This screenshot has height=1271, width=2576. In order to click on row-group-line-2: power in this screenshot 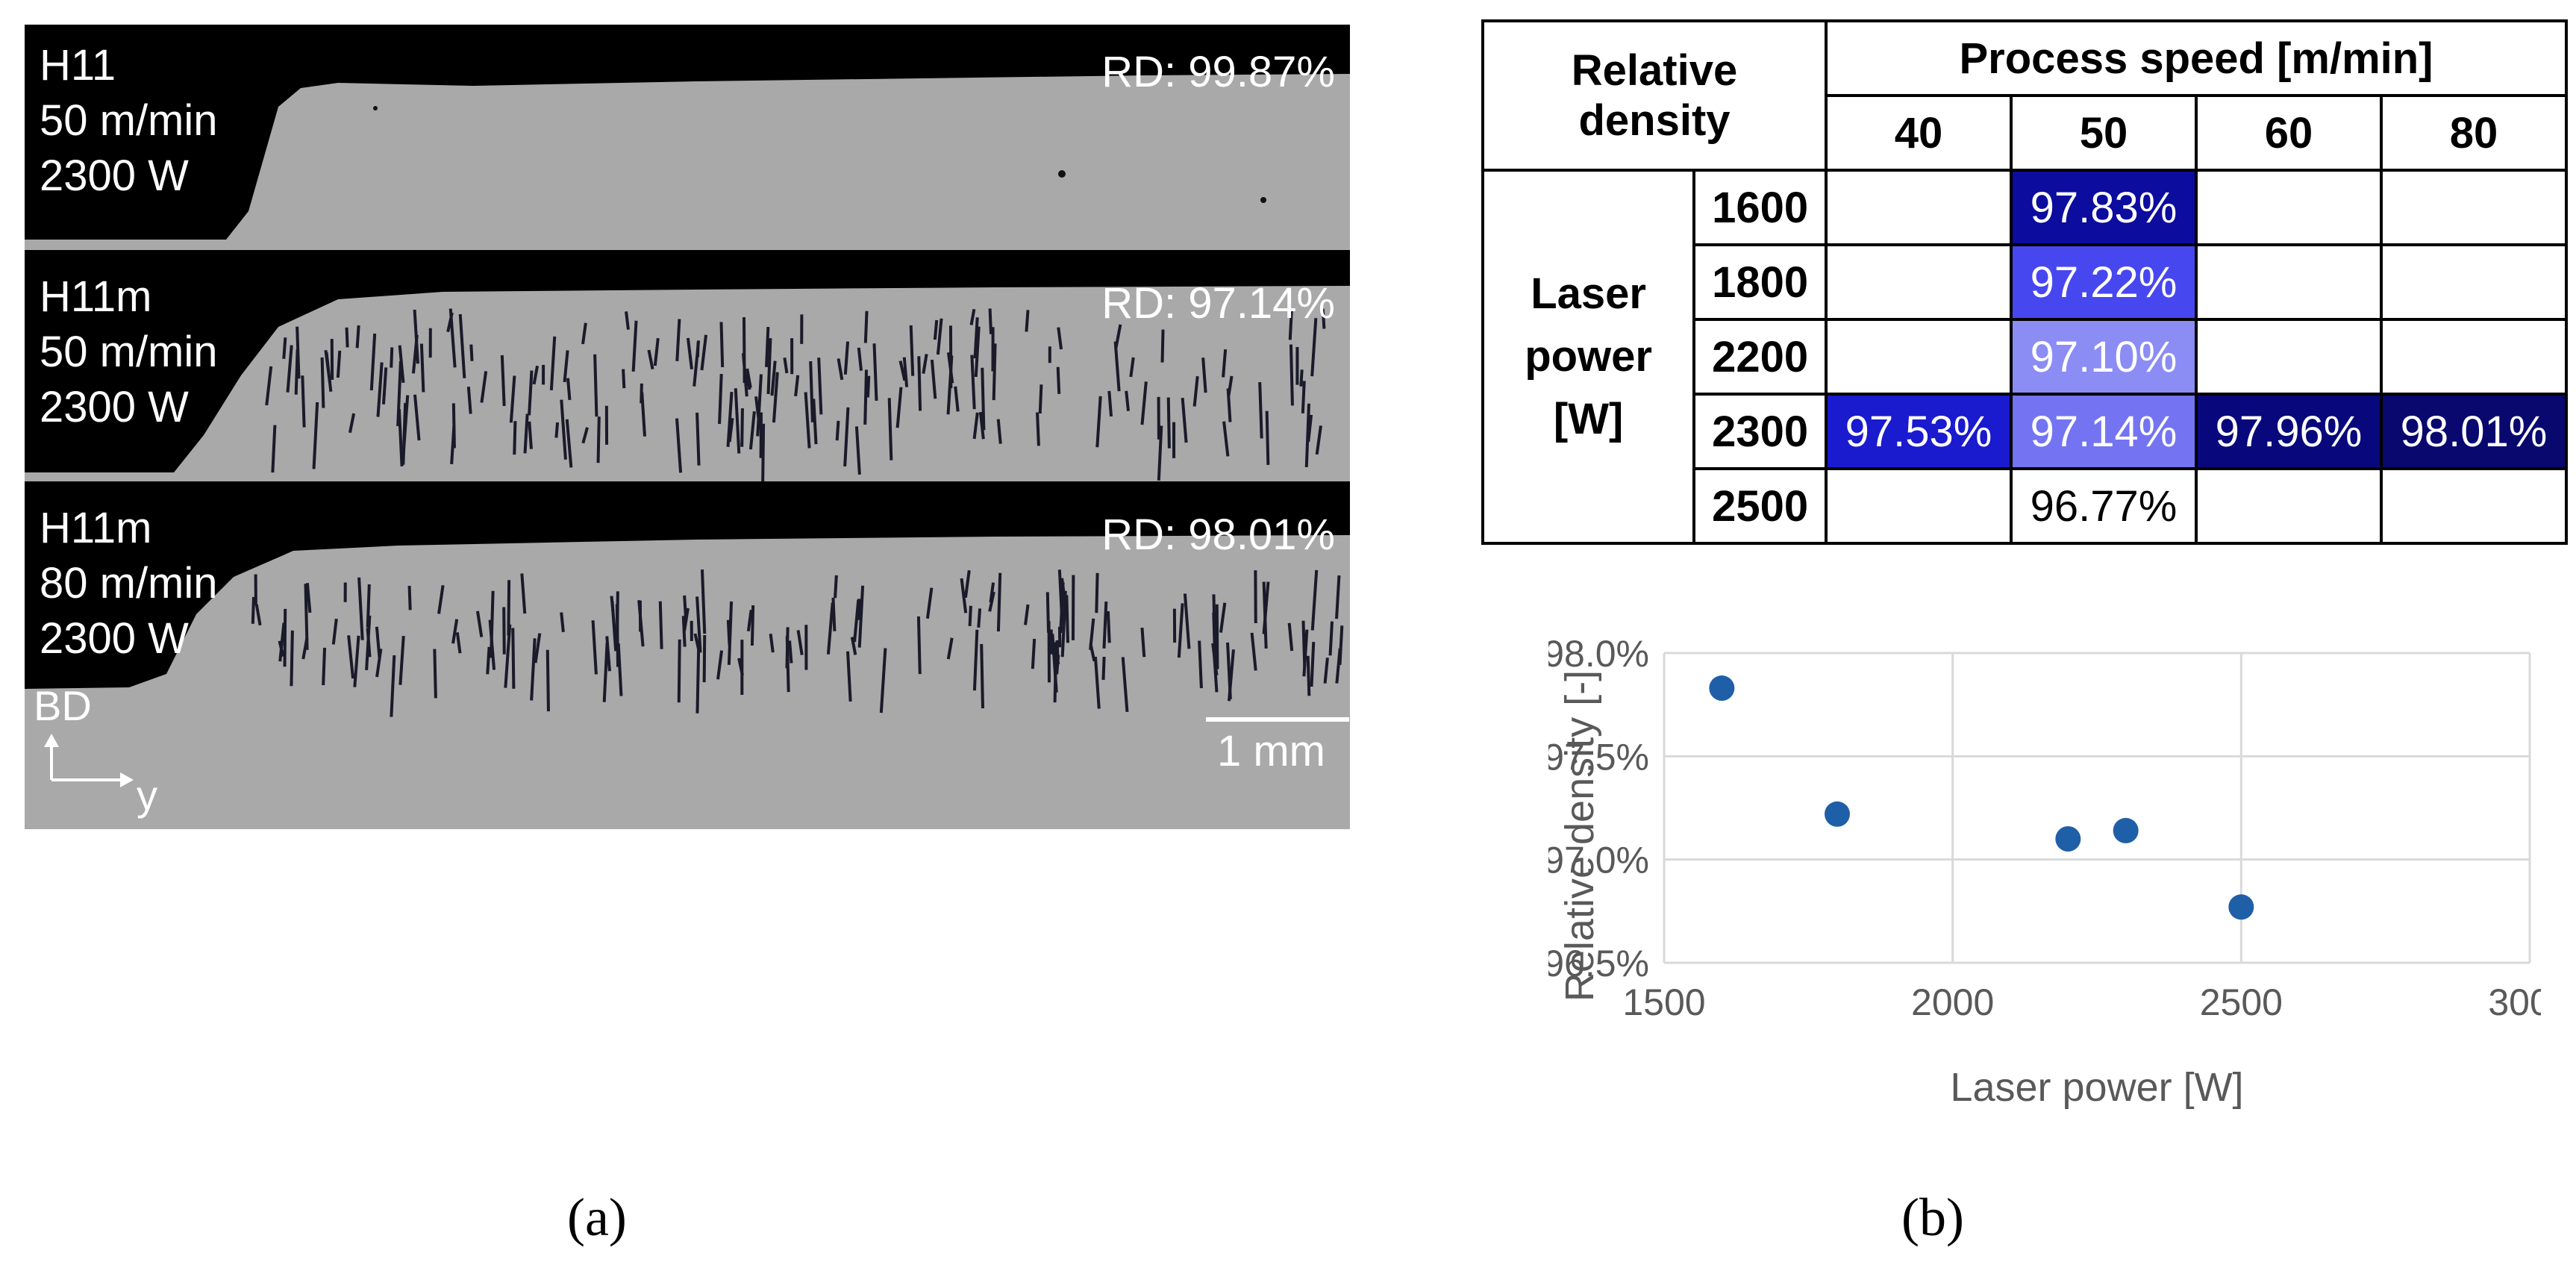, I will do `click(1589, 356)`.